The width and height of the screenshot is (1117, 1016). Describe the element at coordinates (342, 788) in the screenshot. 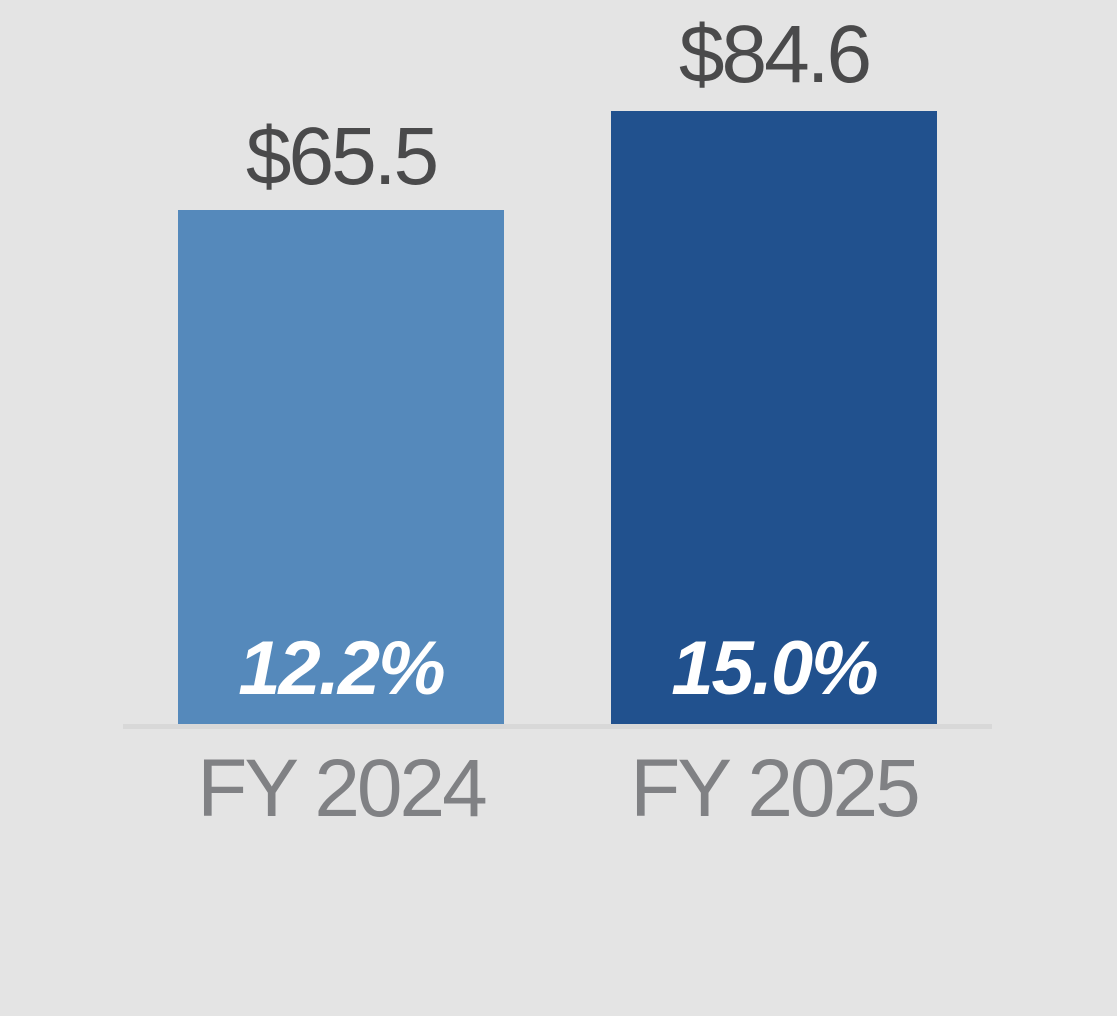

I see `x-axis-label-fy2024: FY 2024` at that location.